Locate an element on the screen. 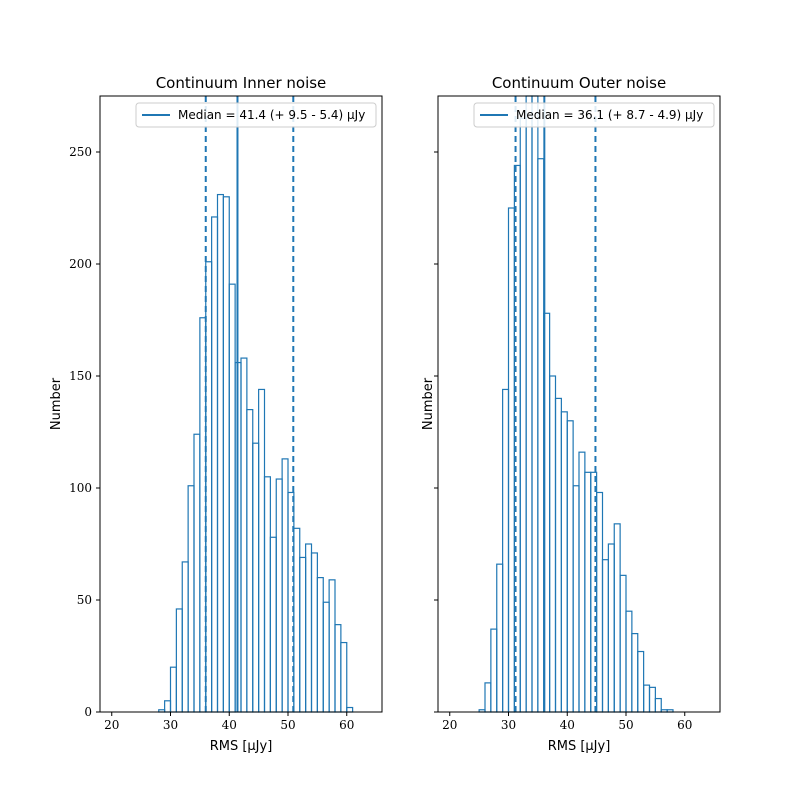 This screenshot has height=800, width=800. y-tick-label: 100 is located at coordinates (80, 488).